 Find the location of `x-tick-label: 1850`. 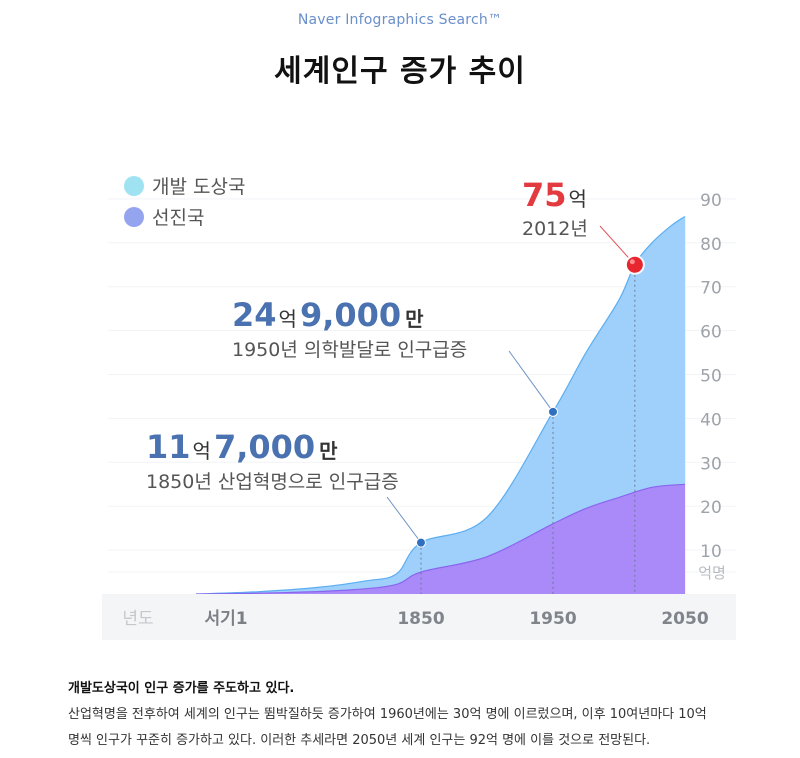

x-tick-label: 1850 is located at coordinates (420, 619).